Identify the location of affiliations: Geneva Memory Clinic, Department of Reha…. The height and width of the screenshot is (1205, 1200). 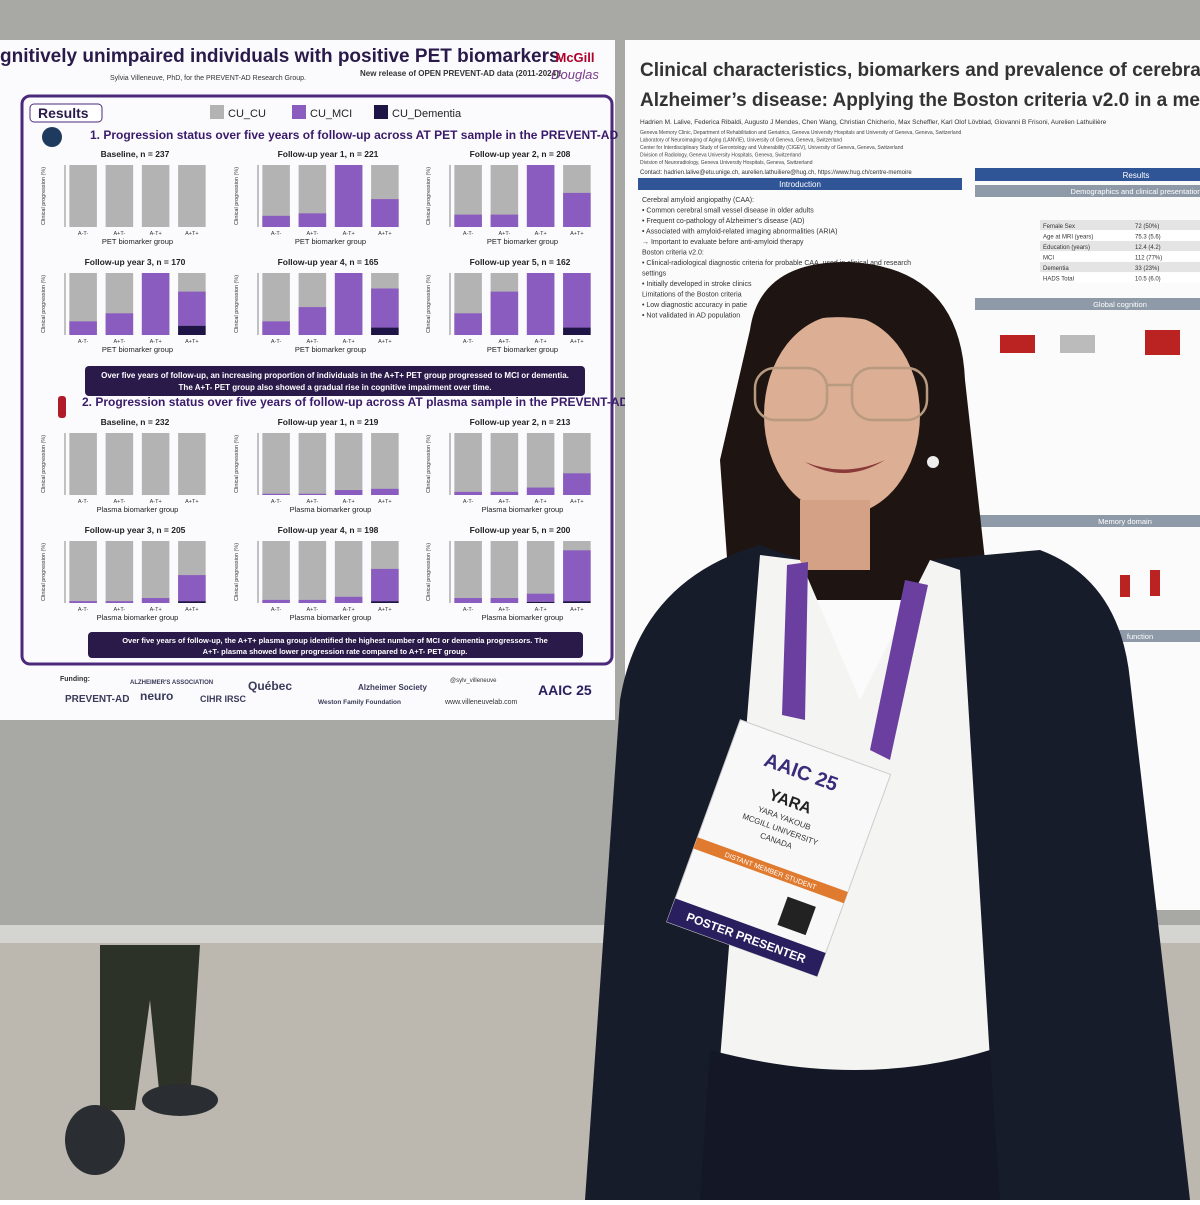
(800, 148).